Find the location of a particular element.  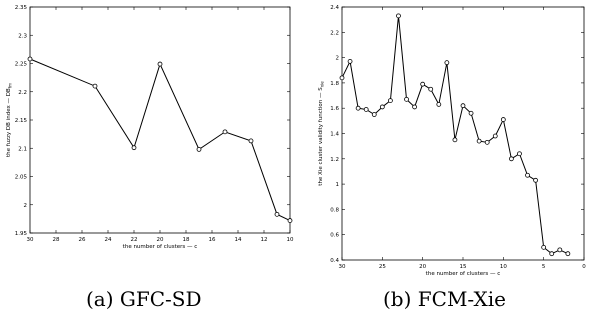

y-tick-label-b: 1.2 is located at coordinates (334, 160).